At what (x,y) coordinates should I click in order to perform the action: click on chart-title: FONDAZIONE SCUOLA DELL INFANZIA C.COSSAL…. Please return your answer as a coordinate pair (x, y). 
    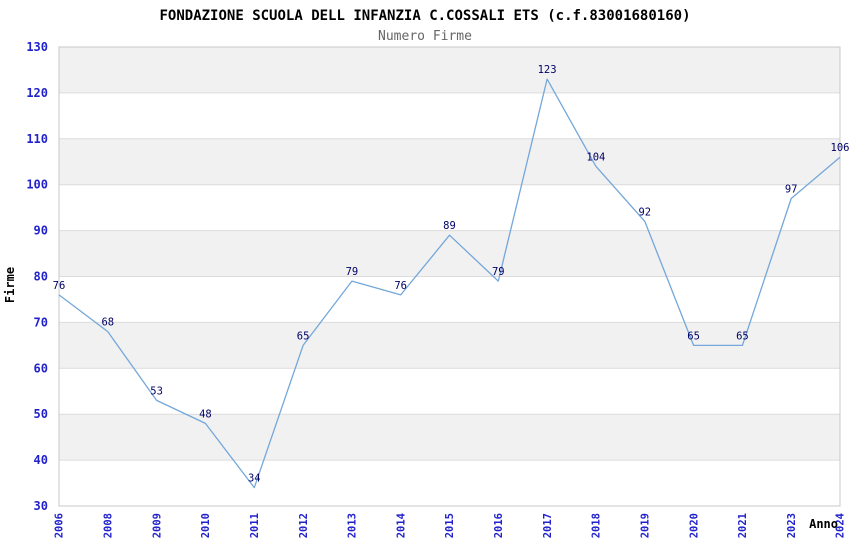
    Looking at the image, I should click on (424, 16).